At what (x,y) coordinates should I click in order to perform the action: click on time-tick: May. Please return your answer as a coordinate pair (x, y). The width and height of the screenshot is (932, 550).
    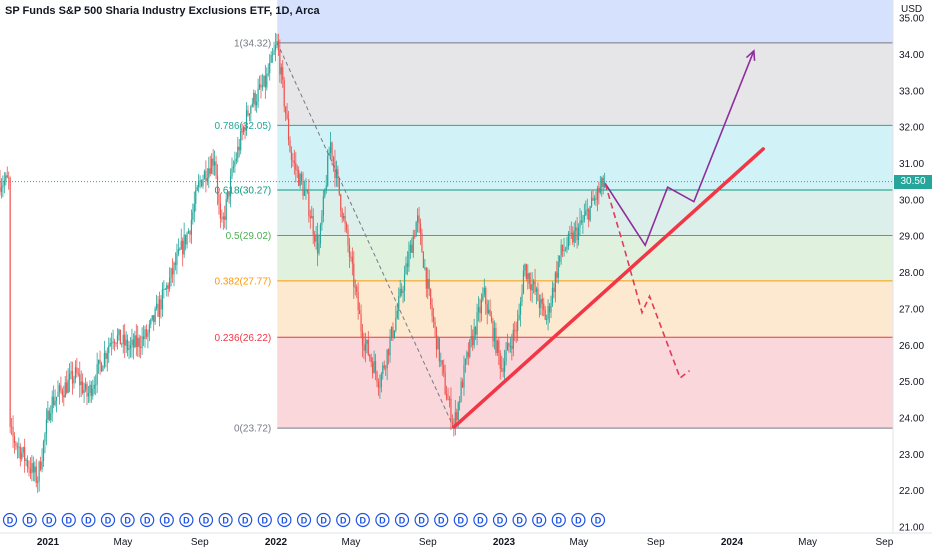
    Looking at the image, I should click on (351, 542).